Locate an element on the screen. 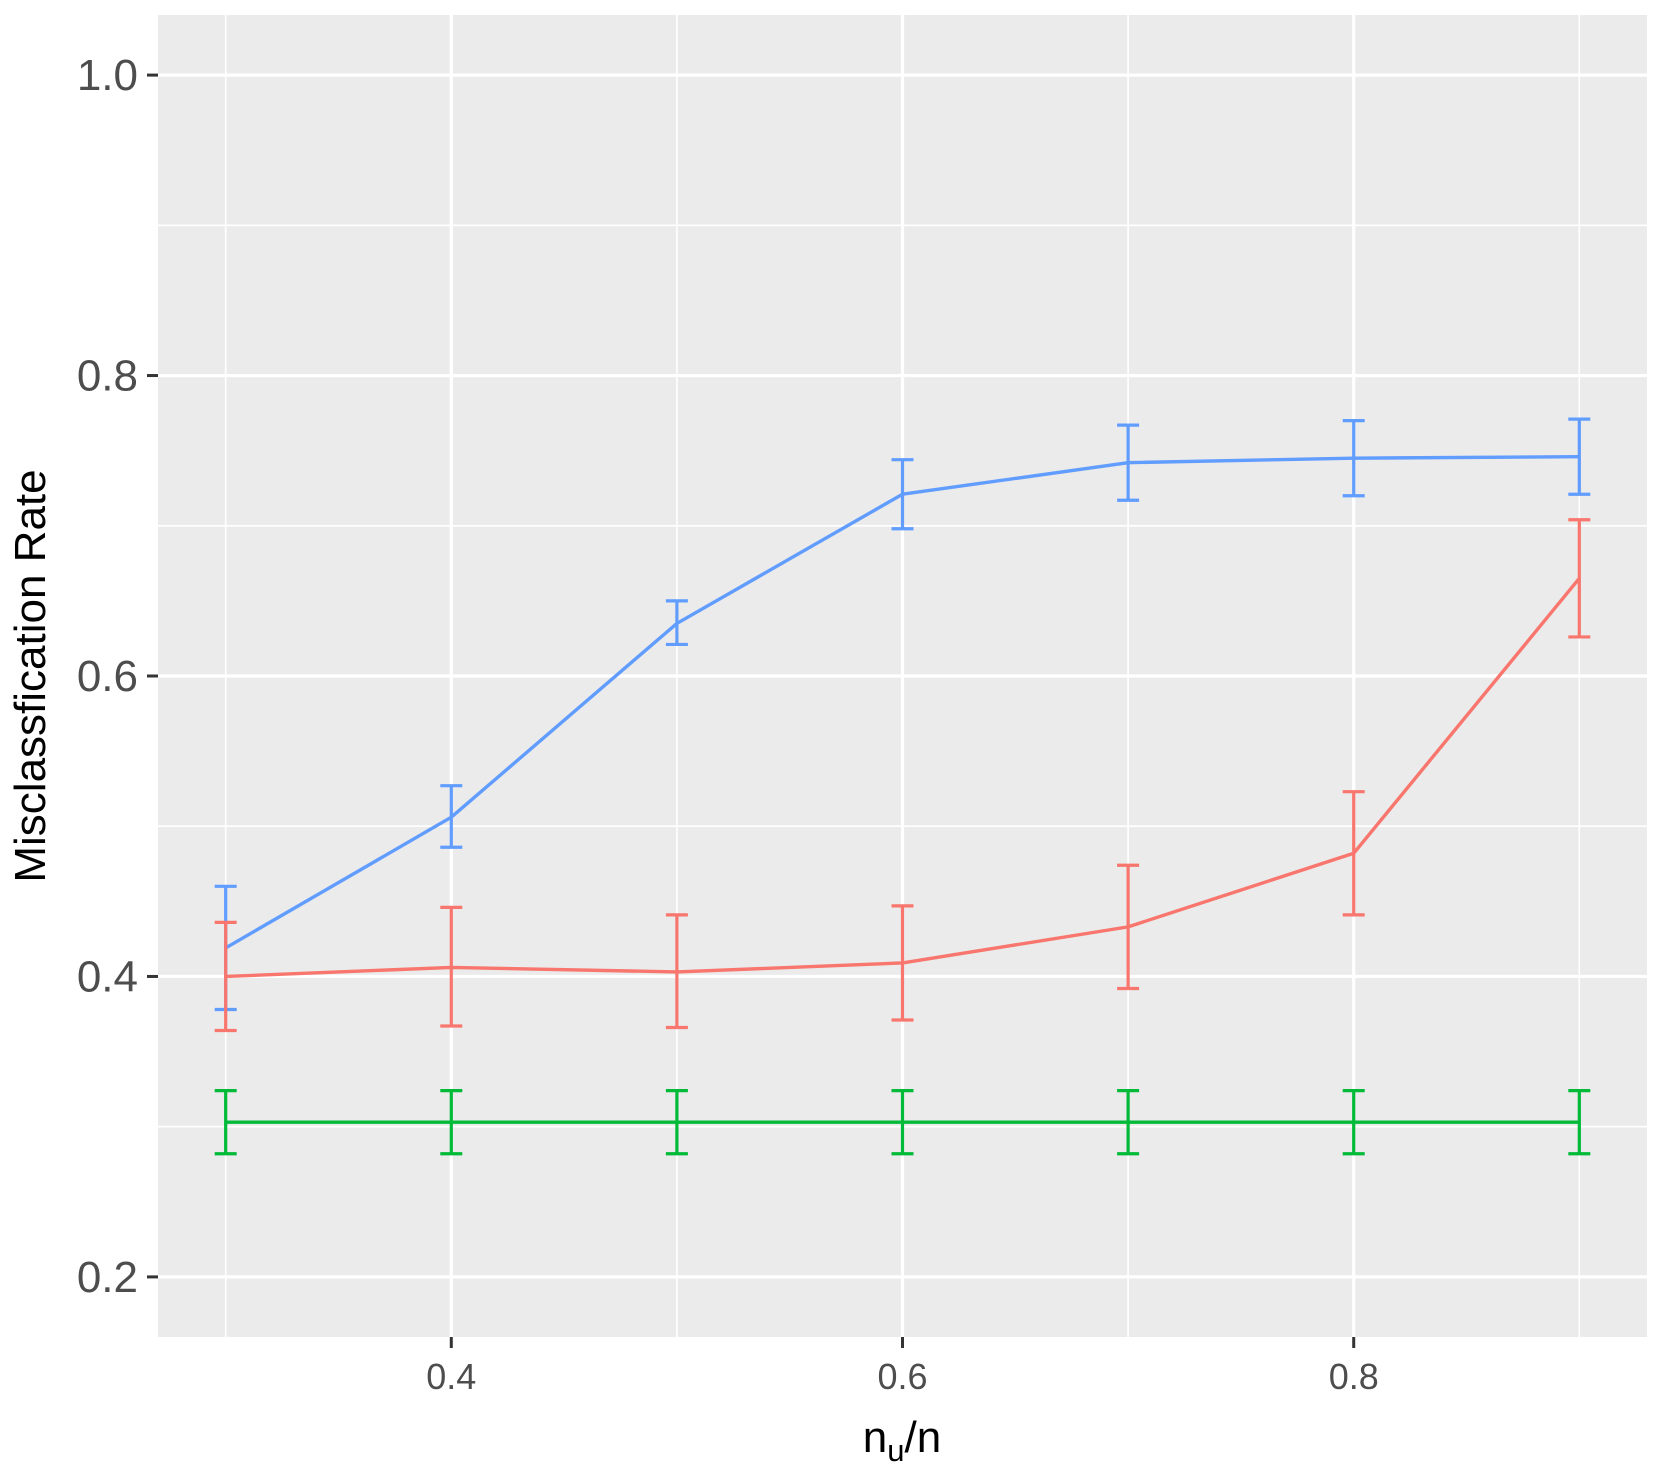 Image resolution: width=1659 pixels, height=1465 pixels. x-axis-title: nu/n is located at coordinates (902, 1439).